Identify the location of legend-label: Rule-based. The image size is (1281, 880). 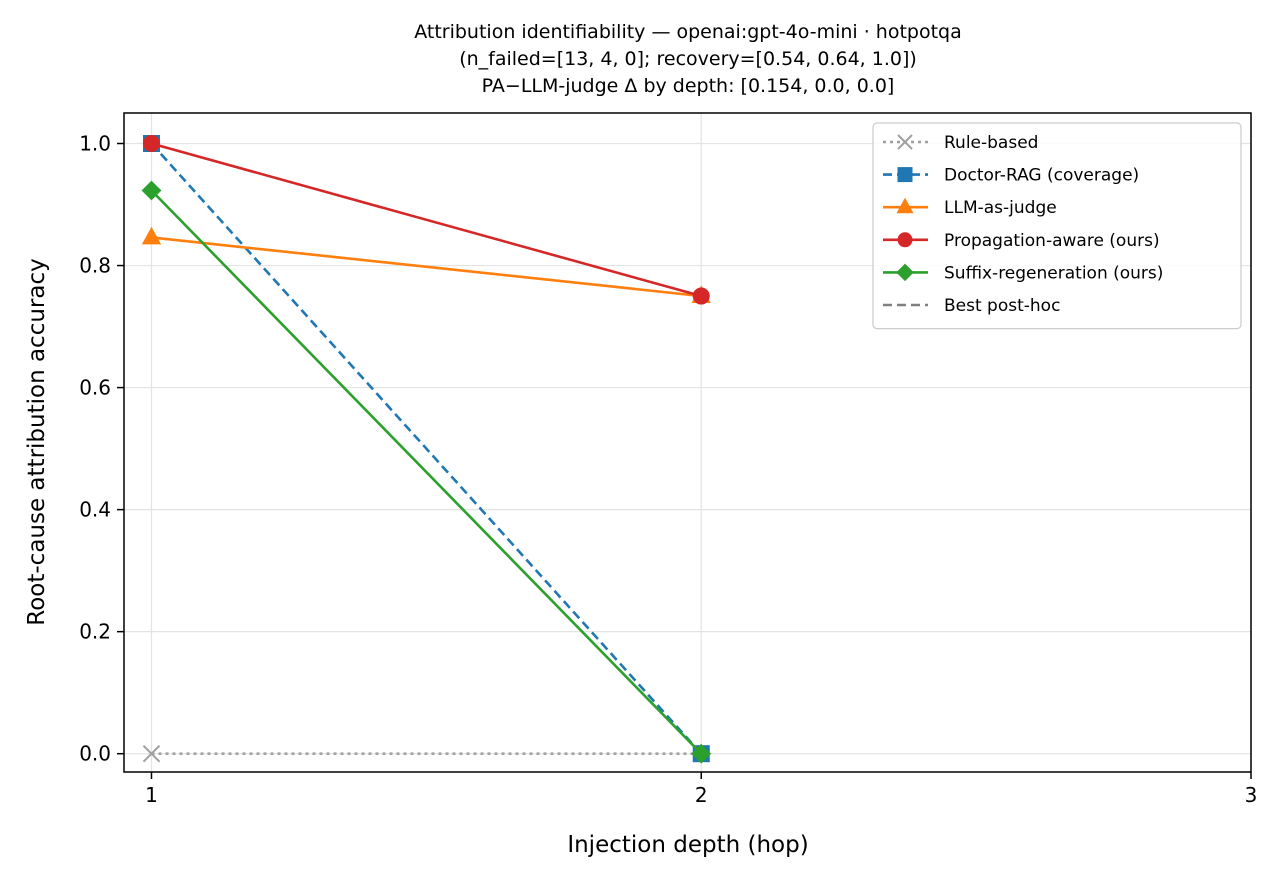
(991, 143).